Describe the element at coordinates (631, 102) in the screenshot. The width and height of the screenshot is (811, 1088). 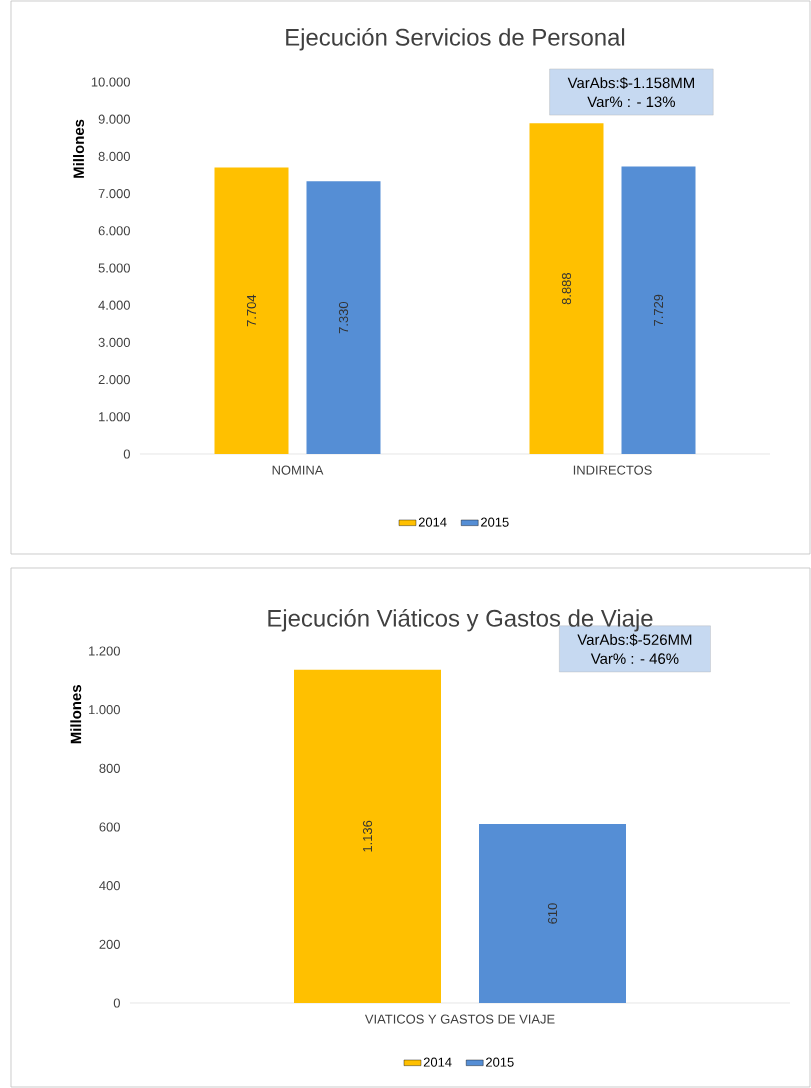
I see `annotation: Var% : - 13%` at that location.